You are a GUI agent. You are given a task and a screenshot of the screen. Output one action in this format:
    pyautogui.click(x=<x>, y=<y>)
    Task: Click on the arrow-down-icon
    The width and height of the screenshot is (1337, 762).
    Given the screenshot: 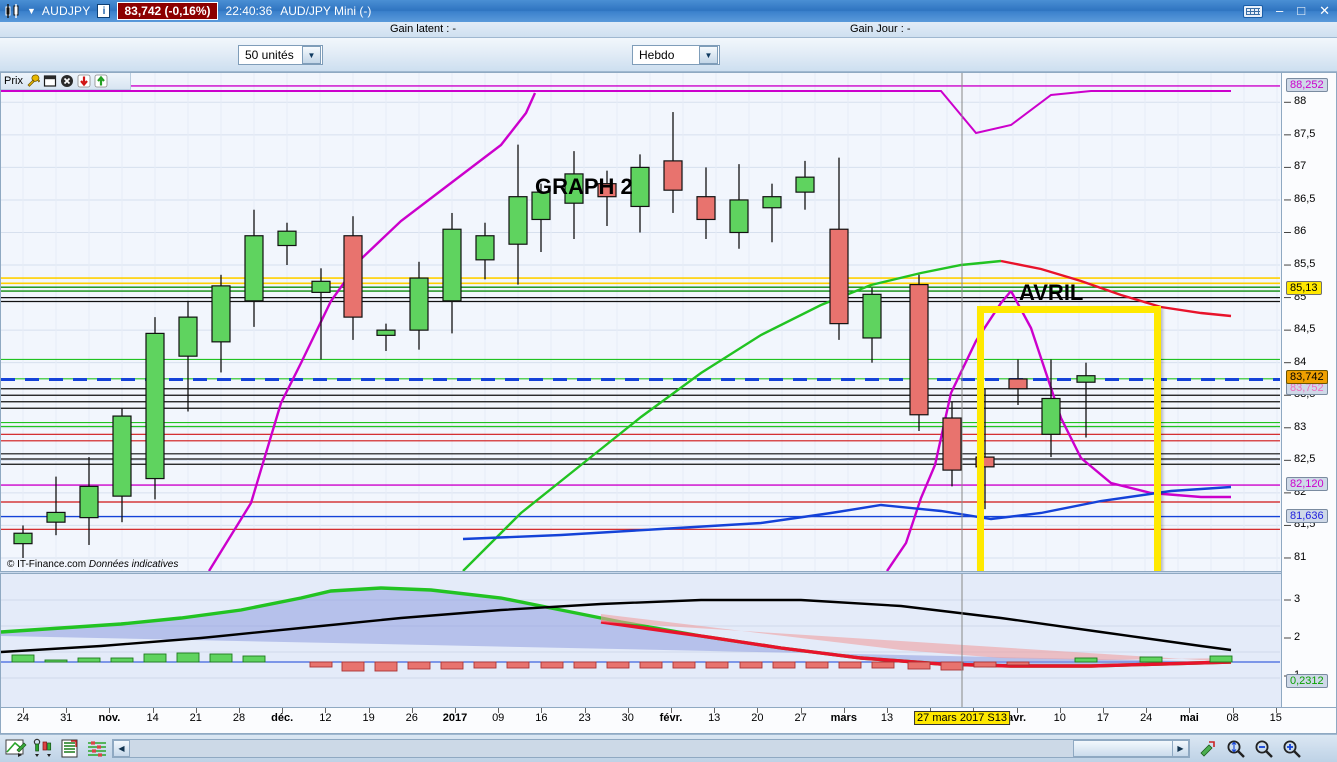 What is the action you would take?
    pyautogui.click(x=84, y=81)
    